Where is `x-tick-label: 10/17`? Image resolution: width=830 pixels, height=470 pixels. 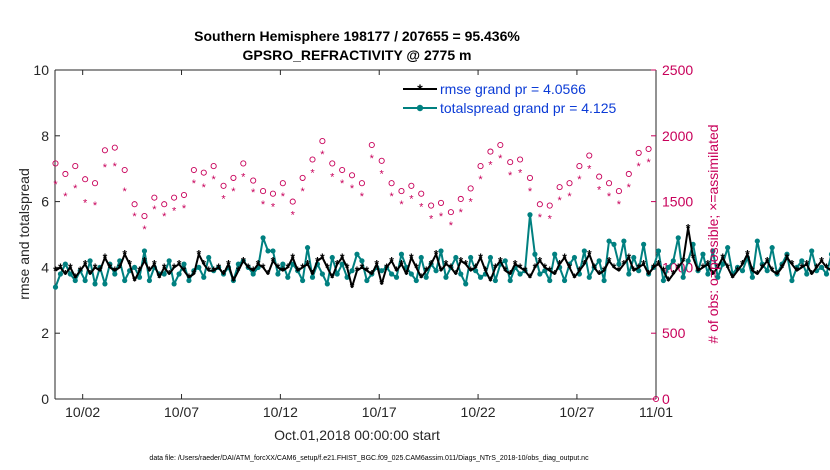
x-tick-label: 10/17 is located at coordinates (379, 412).